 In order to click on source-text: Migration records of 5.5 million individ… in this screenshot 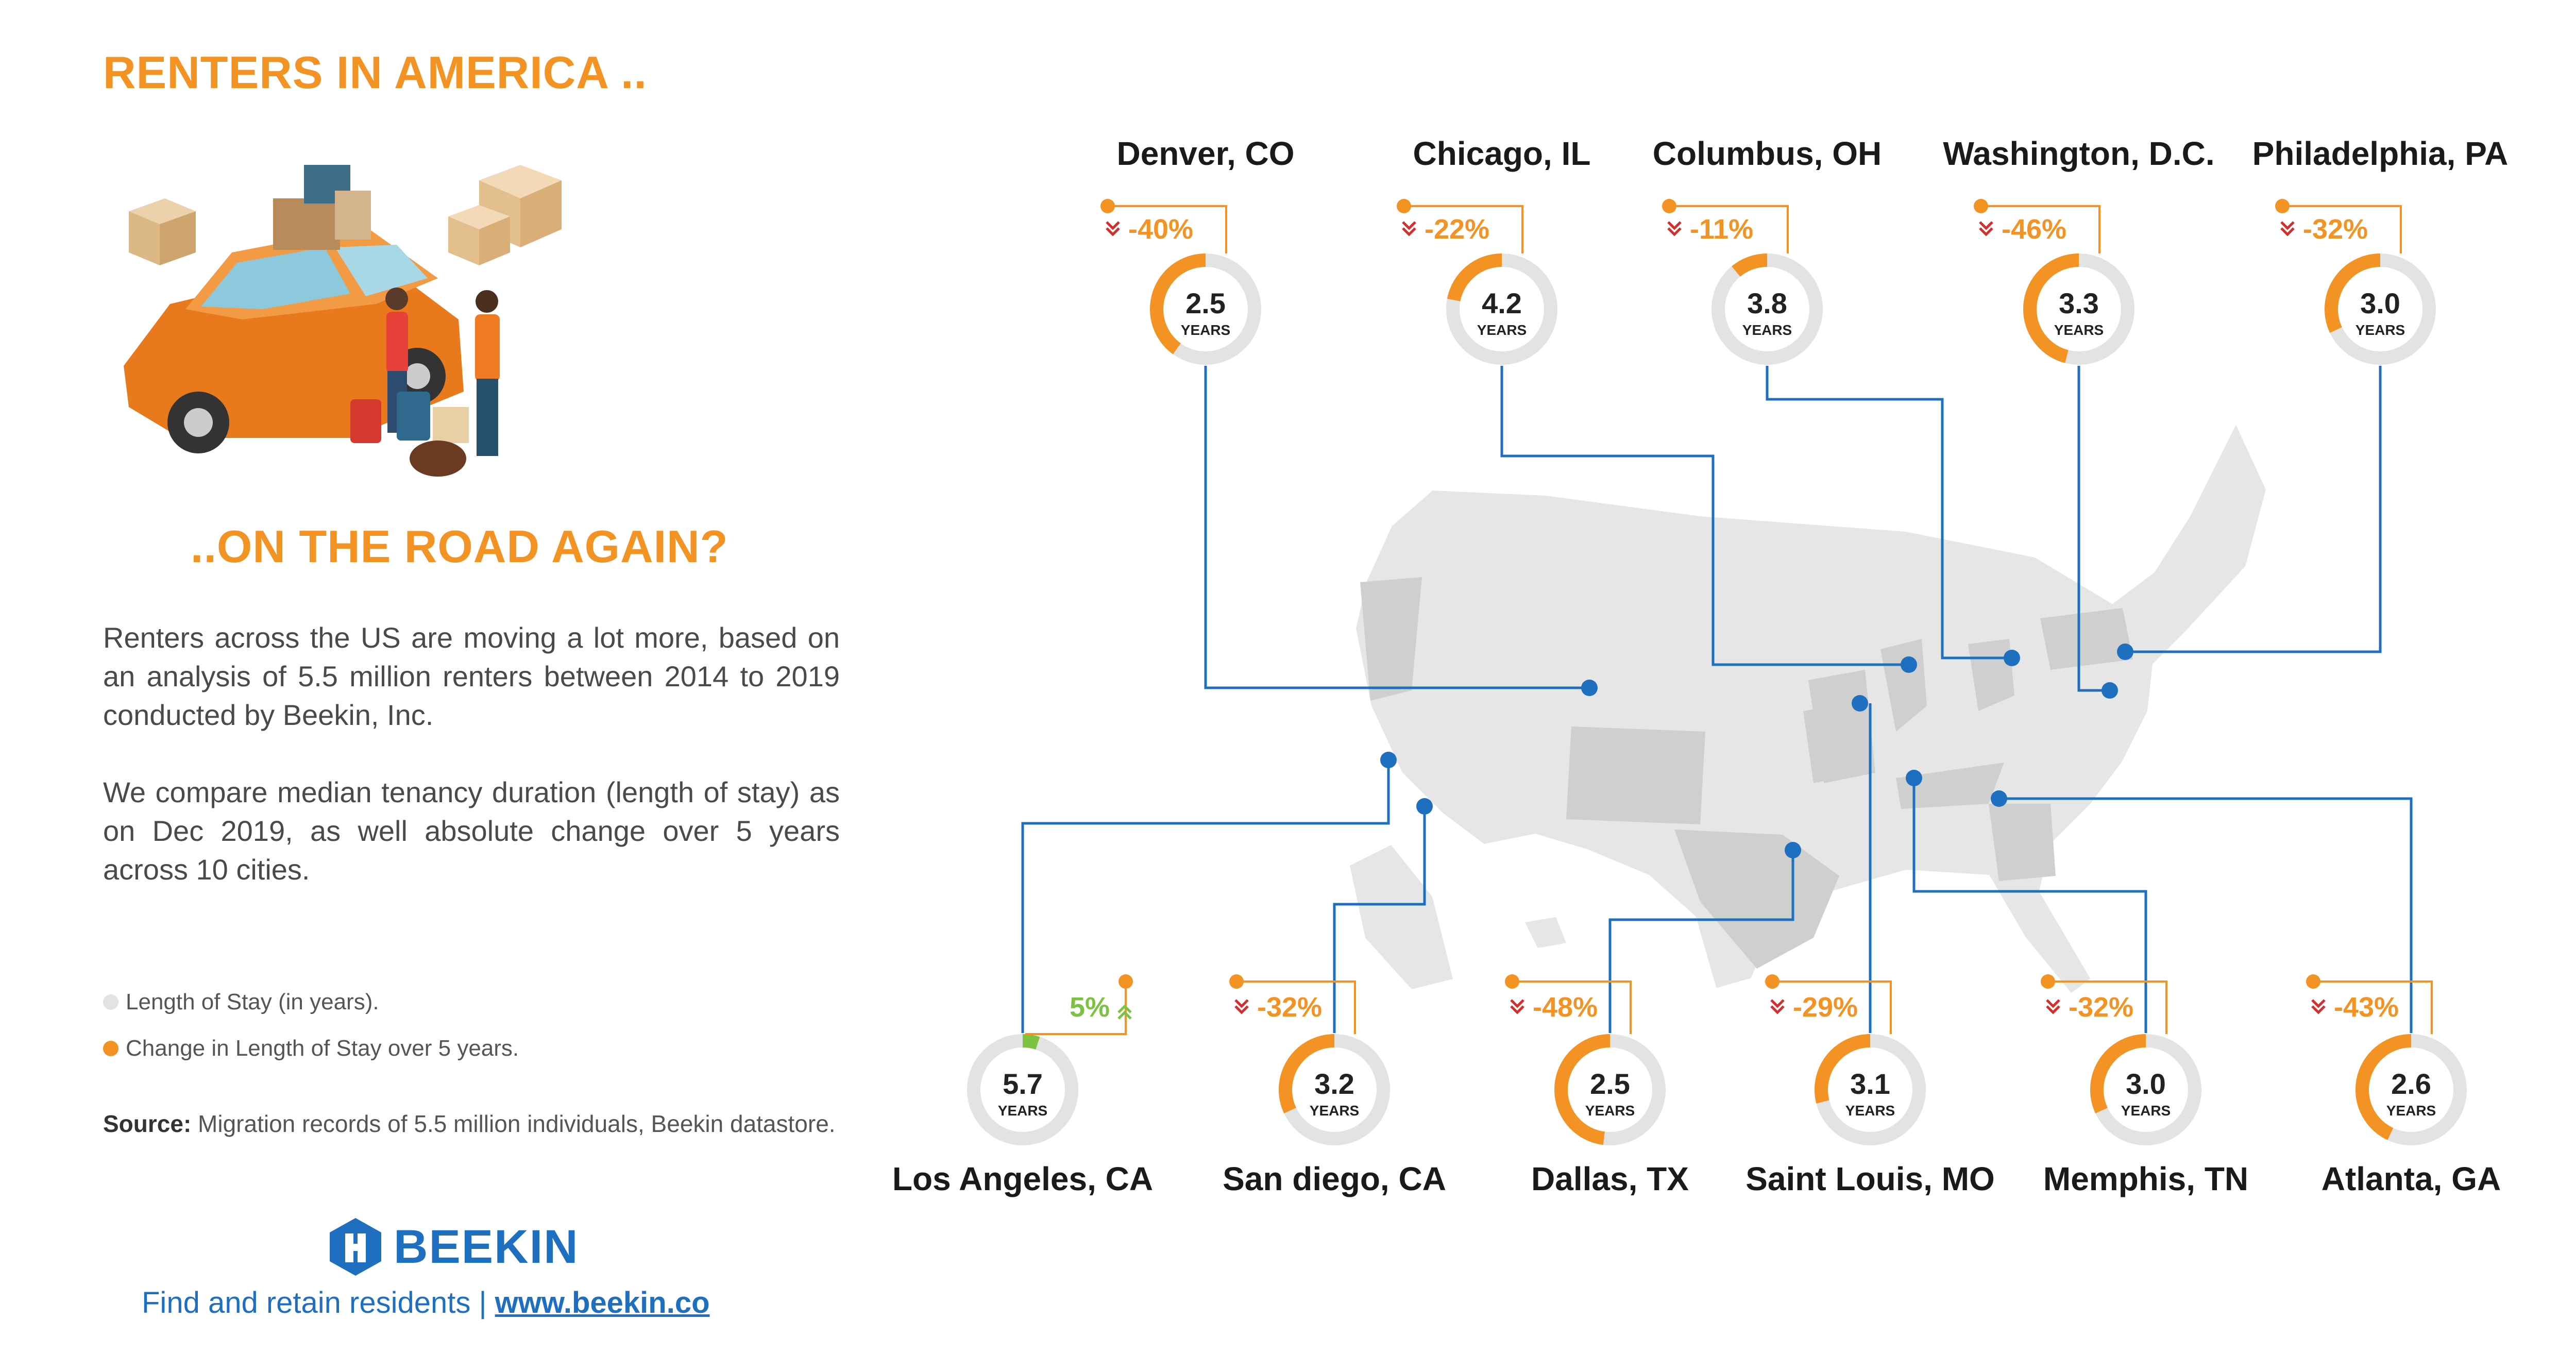, I will do `click(517, 1123)`.